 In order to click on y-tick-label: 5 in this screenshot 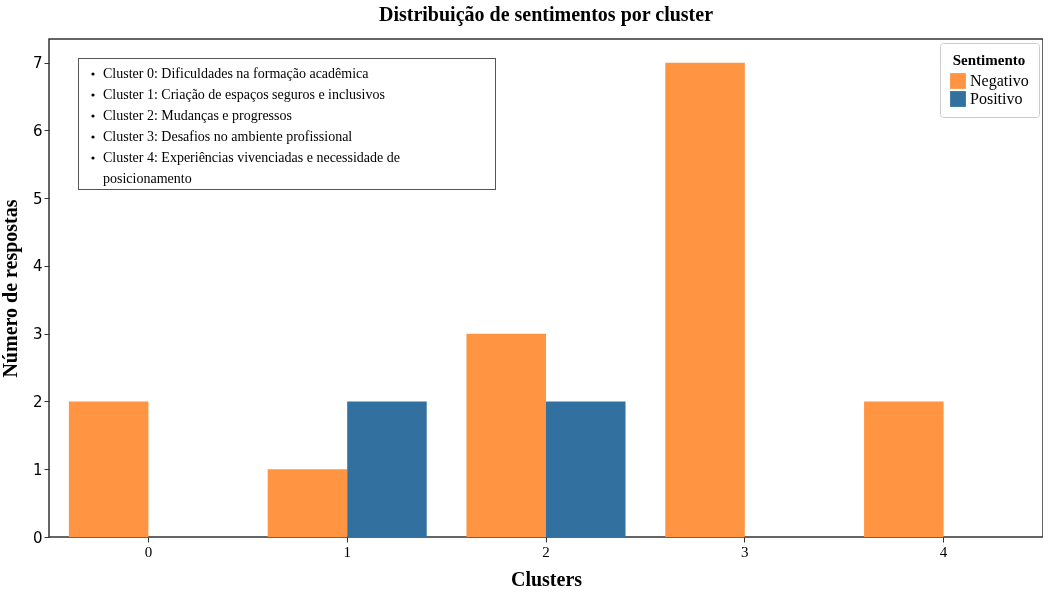, I will do `click(37, 198)`.